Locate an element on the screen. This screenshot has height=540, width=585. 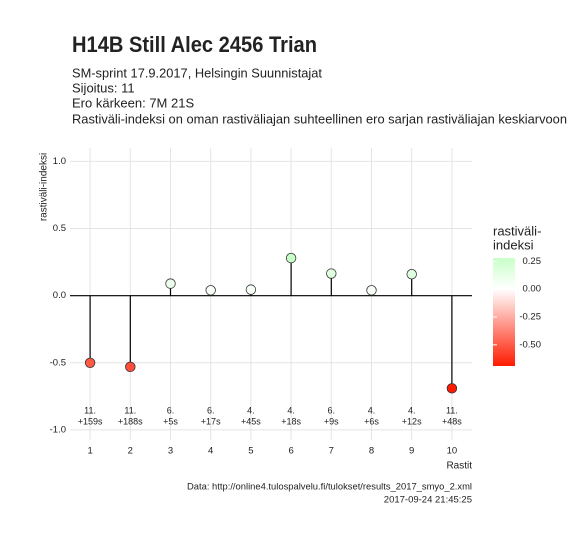
x-tick-label: 9 is located at coordinates (411, 451).